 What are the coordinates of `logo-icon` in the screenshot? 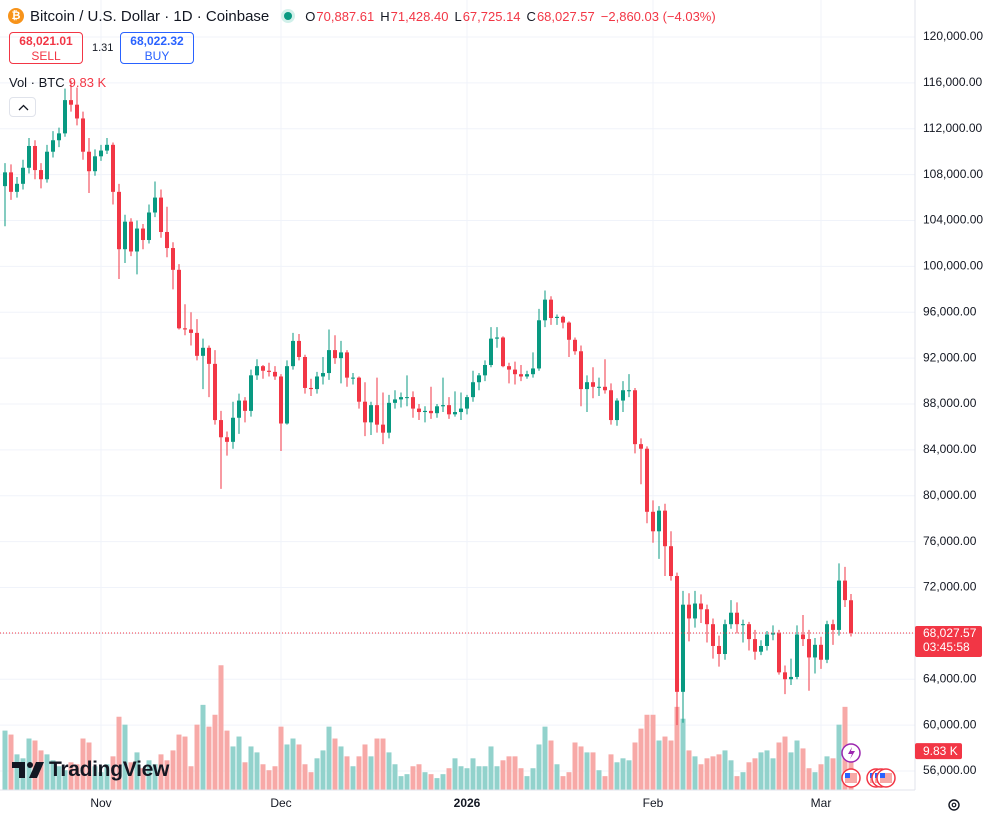 It's located at (28, 770).